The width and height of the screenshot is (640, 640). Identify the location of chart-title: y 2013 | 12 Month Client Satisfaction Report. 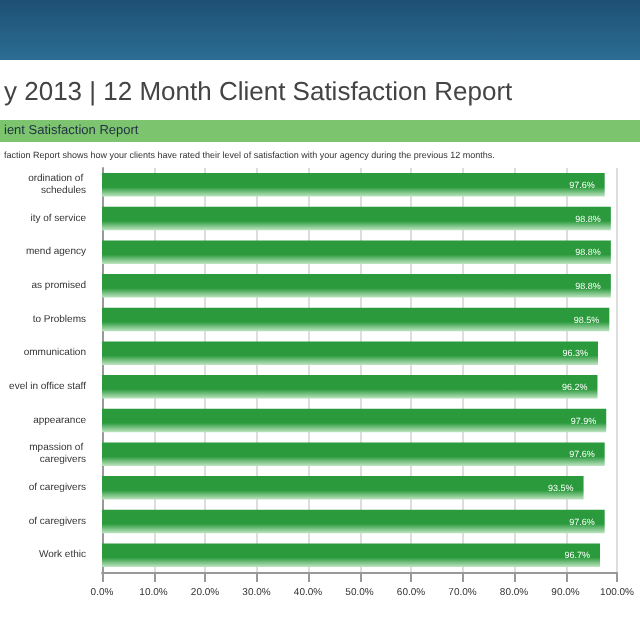
(258, 92).